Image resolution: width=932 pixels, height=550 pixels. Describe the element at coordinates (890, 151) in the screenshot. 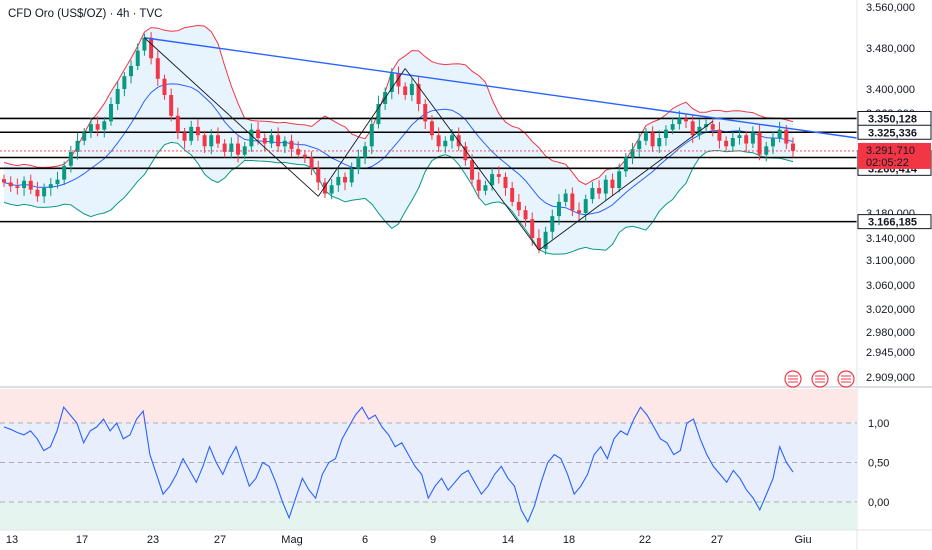

I see `price-tag-value: 3.291,710` at that location.